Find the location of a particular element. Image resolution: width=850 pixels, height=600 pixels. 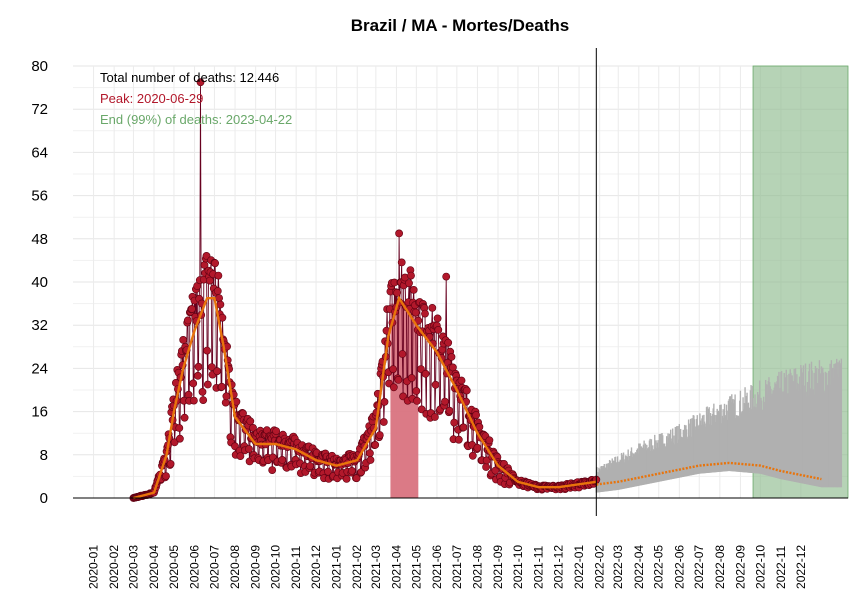

x-tick-label: 2022-05 is located at coordinates (659, 567).